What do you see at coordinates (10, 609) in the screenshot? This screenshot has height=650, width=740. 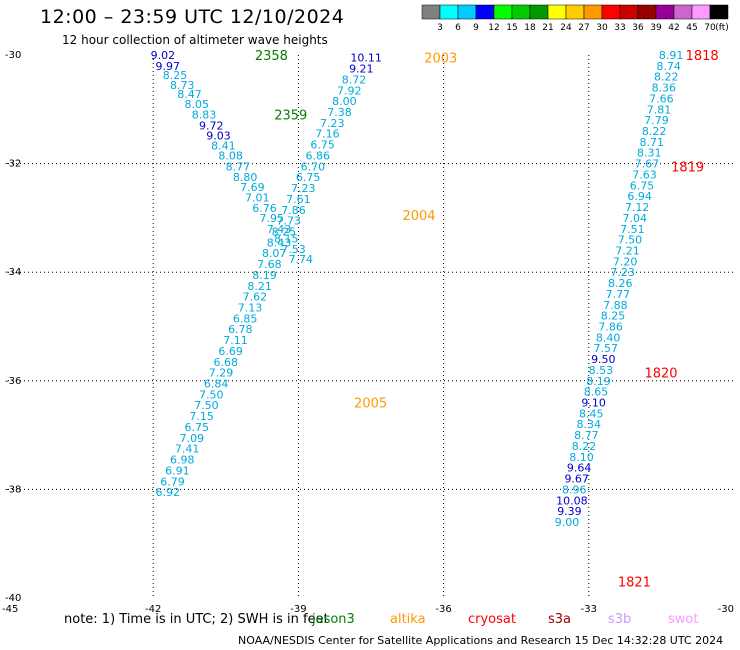 I see `x-tick-label: -45` at bounding box center [10, 609].